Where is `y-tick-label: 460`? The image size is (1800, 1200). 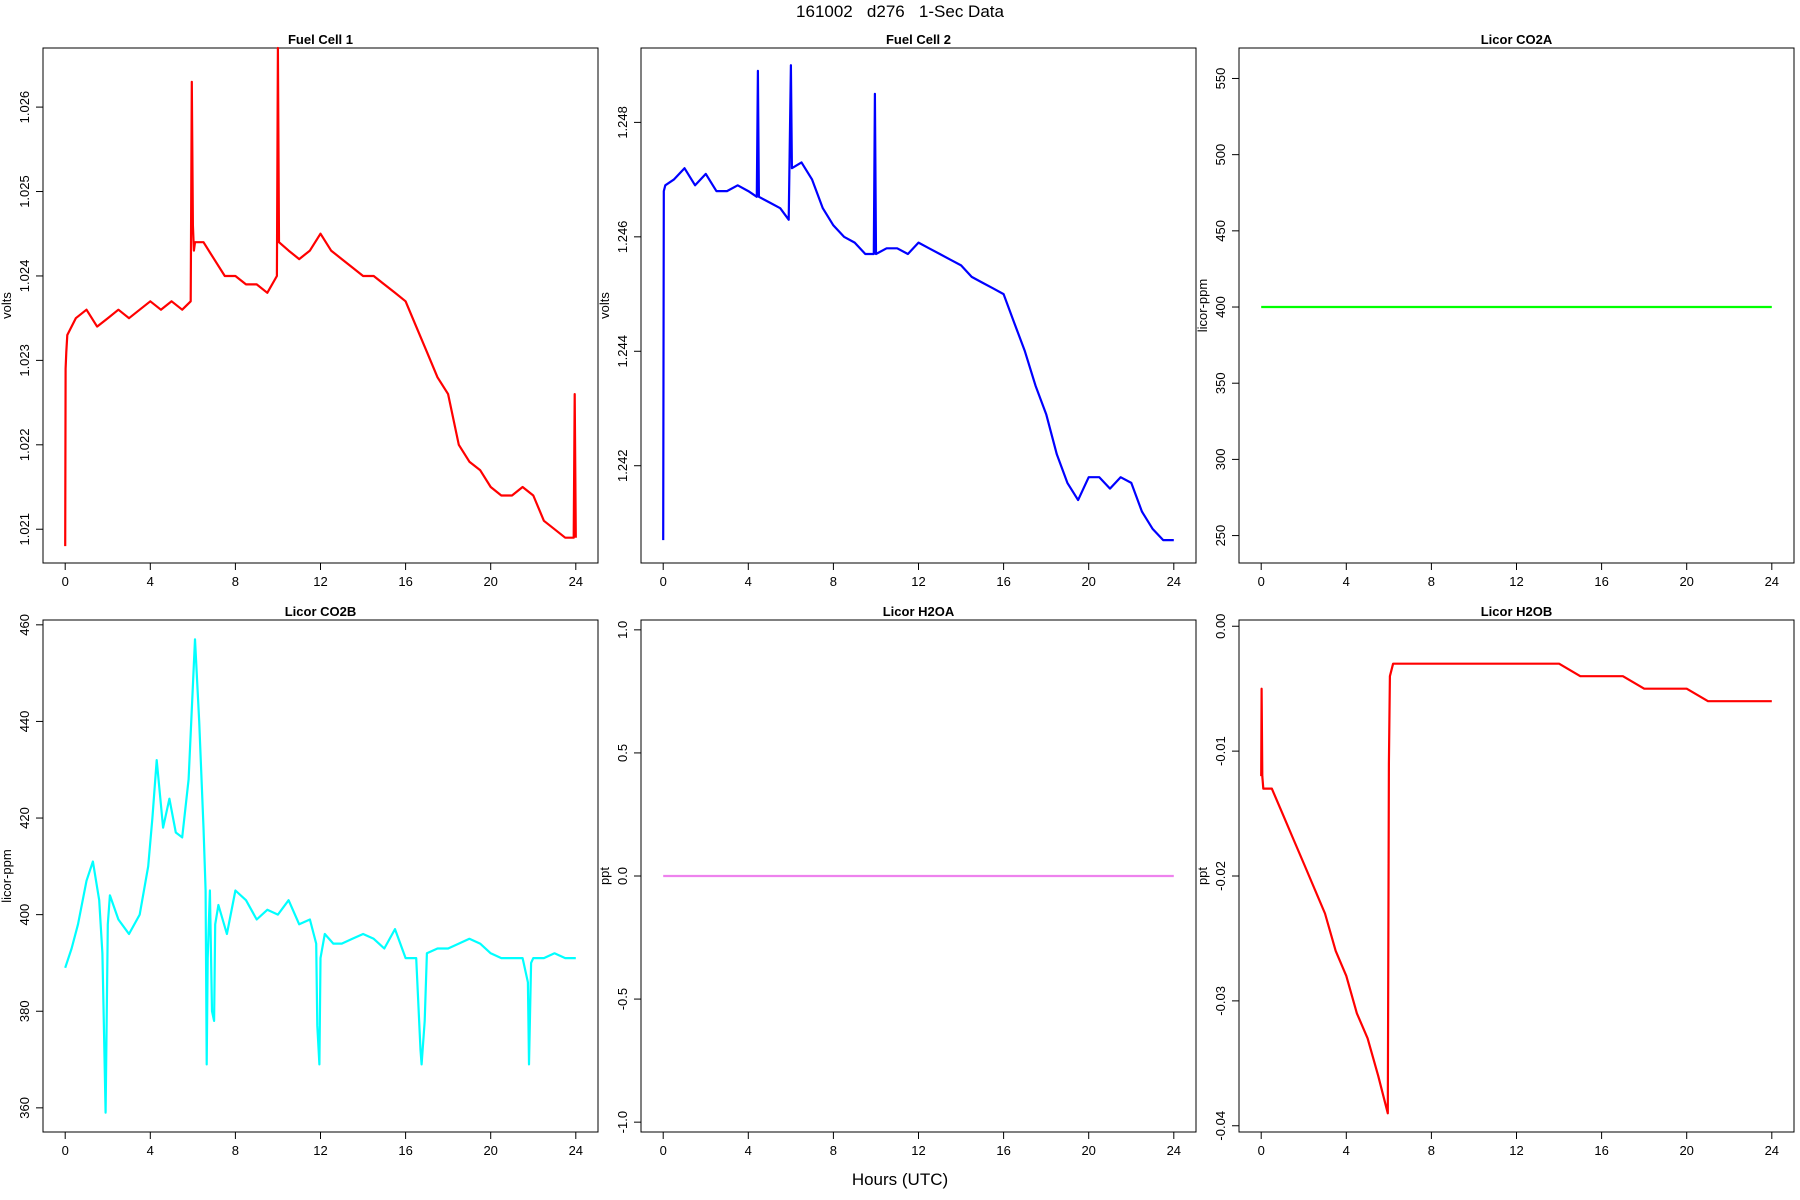
y-tick-label: 460 is located at coordinates (24, 625).